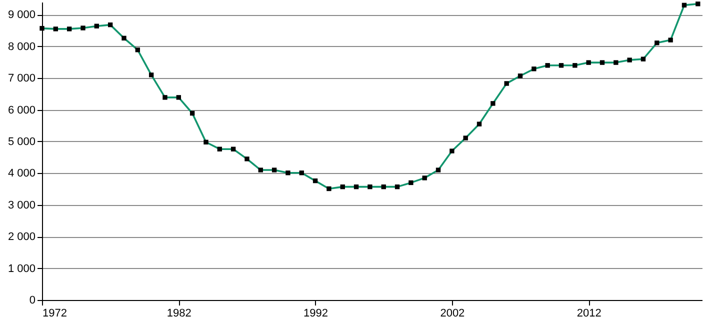  Describe the element at coordinates (22, 237) in the screenshot. I see `y-tick-label: 2 000` at that location.